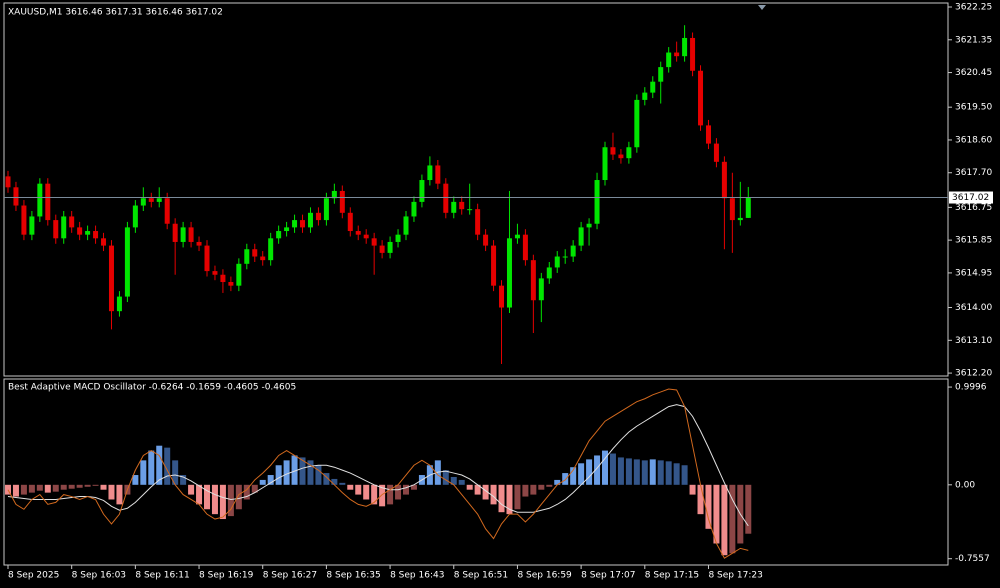 Image resolution: width=1000 pixels, height=588 pixels. Describe the element at coordinates (608, 576) in the screenshot. I see `x-tick-label: 8 Sep 17:07` at that location.